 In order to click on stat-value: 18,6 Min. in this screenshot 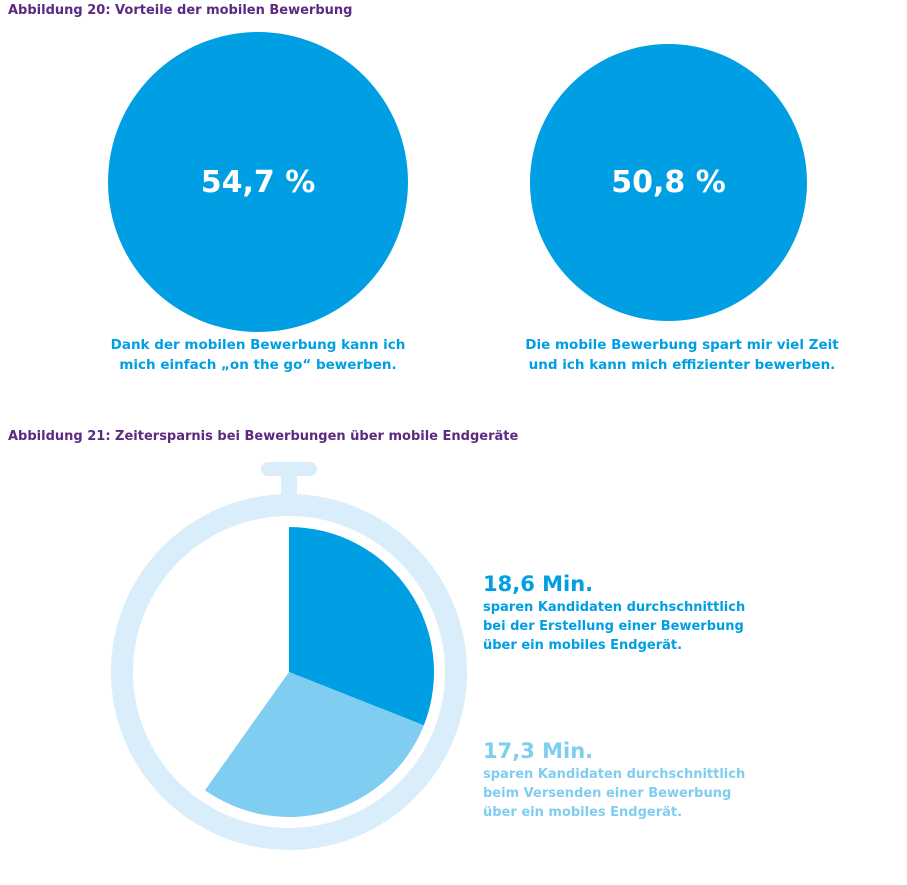, I will do `click(538, 584)`.